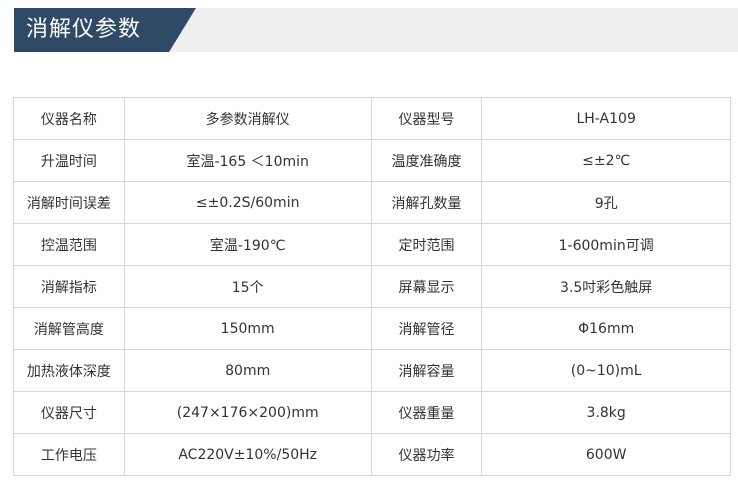 The height and width of the screenshot is (488, 738). Describe the element at coordinates (426, 412) in the screenshot. I see `spec-label: 仪器重量` at that location.